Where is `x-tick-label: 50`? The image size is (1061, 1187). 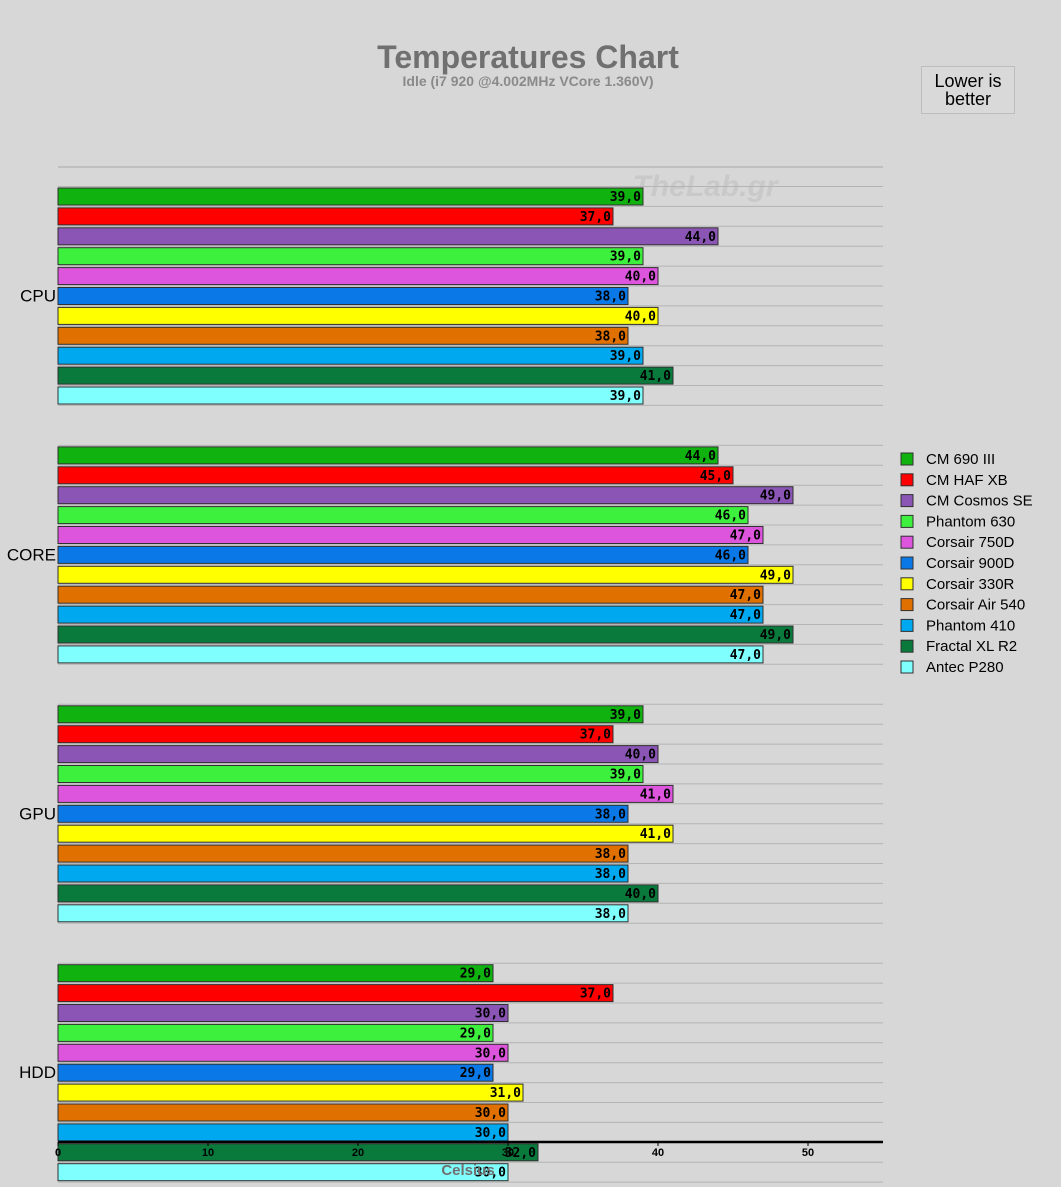 x-tick-label: 50 is located at coordinates (808, 1153).